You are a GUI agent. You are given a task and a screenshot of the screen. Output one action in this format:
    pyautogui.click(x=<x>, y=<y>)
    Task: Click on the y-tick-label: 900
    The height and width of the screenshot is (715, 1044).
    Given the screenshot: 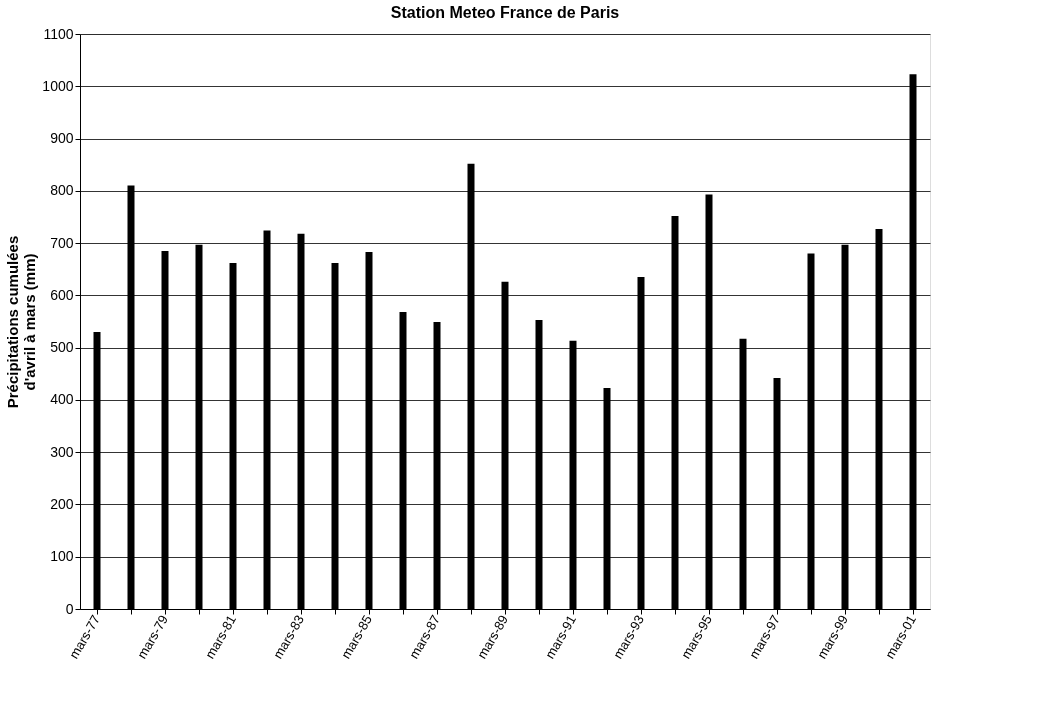 What is the action you would take?
    pyautogui.click(x=62, y=138)
    